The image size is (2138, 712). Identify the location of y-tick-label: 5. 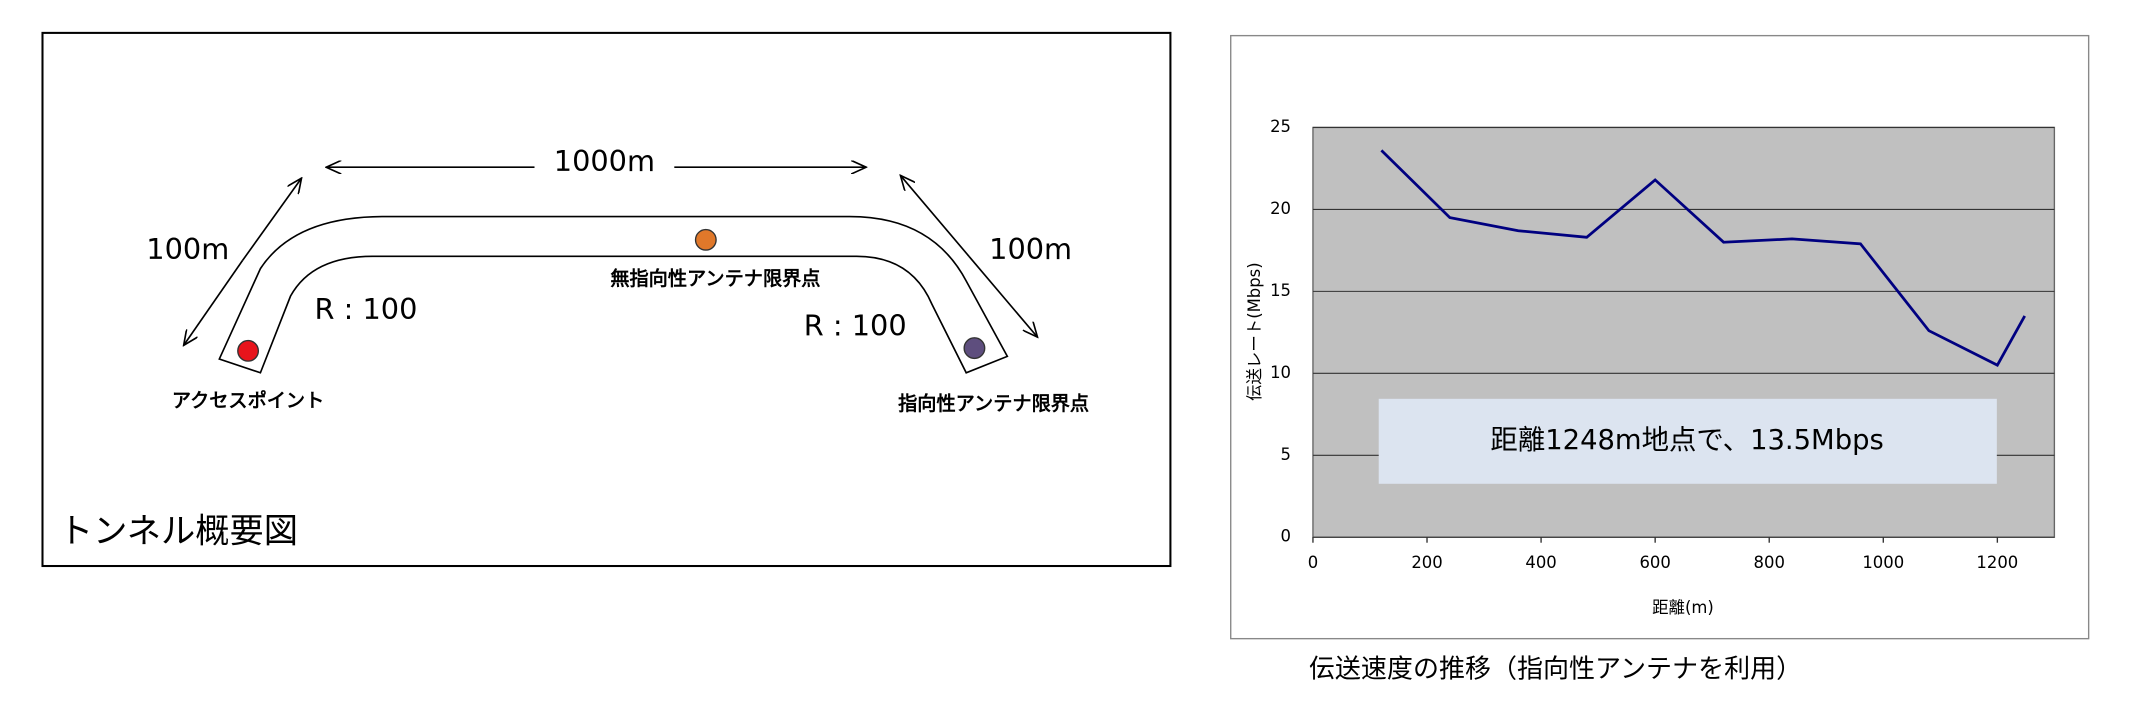
(1286, 454).